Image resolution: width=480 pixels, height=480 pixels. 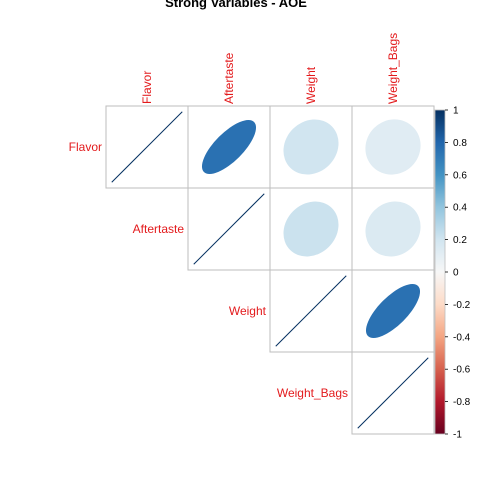 I want to click on colorbar-tick-label: 0.4, so click(x=460, y=208).